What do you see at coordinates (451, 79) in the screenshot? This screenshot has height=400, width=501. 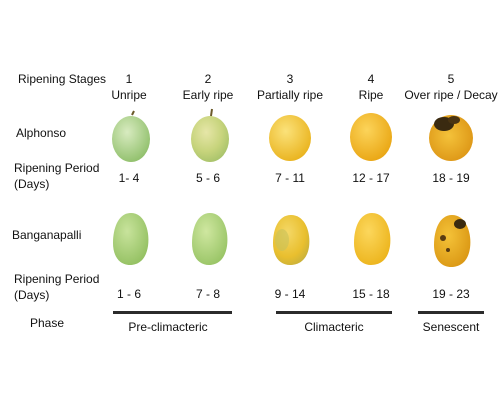 I see `stage-5-number: 5` at bounding box center [451, 79].